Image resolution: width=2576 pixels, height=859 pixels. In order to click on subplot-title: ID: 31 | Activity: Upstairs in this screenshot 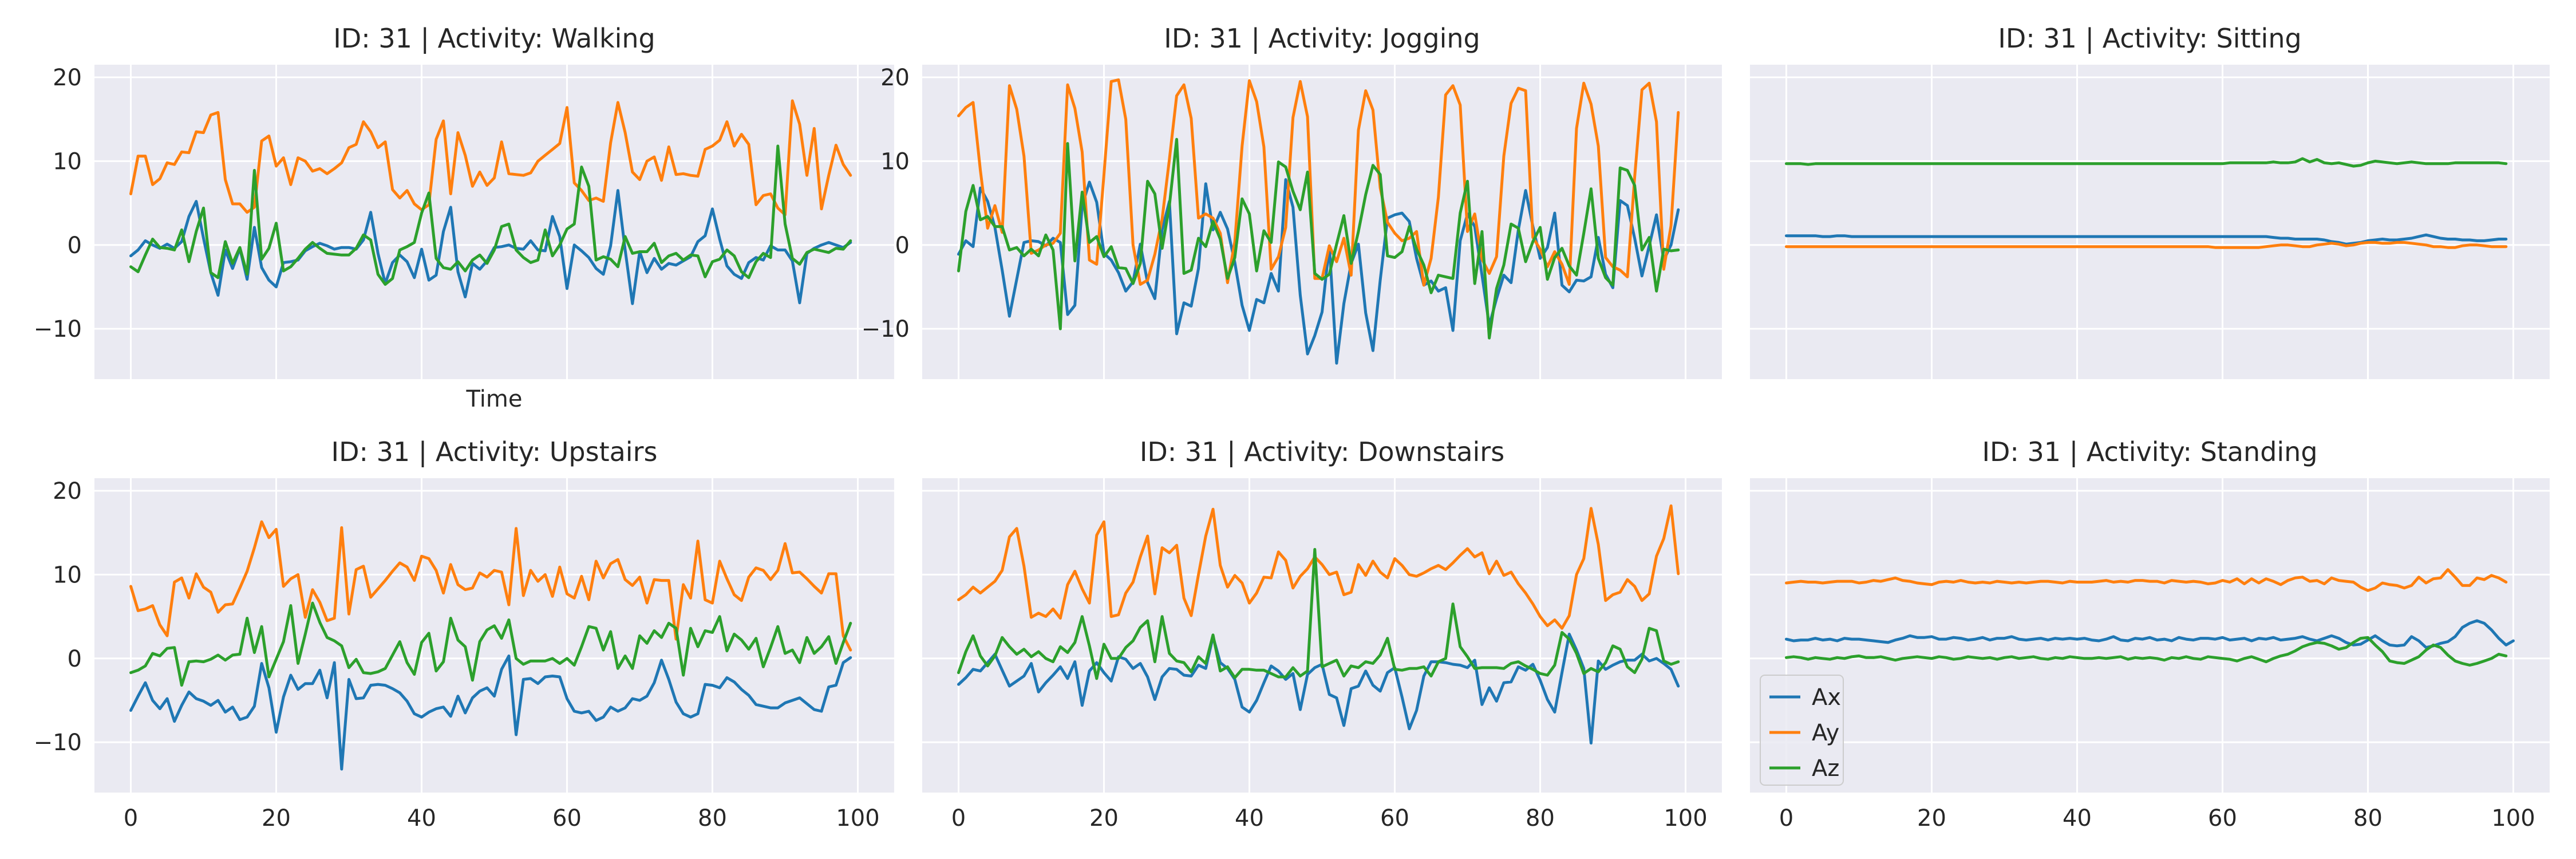, I will do `click(494, 452)`.